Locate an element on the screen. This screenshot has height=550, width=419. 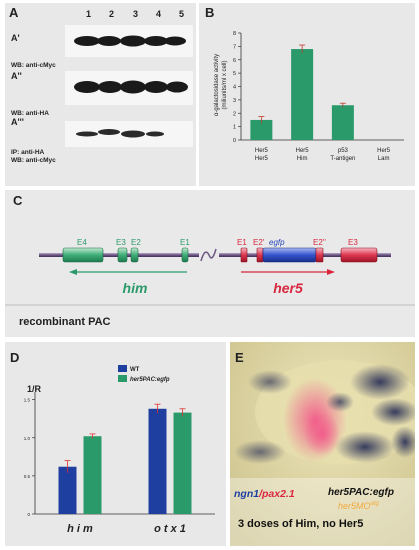
exon-him-e2 is located at coordinates (134, 255).